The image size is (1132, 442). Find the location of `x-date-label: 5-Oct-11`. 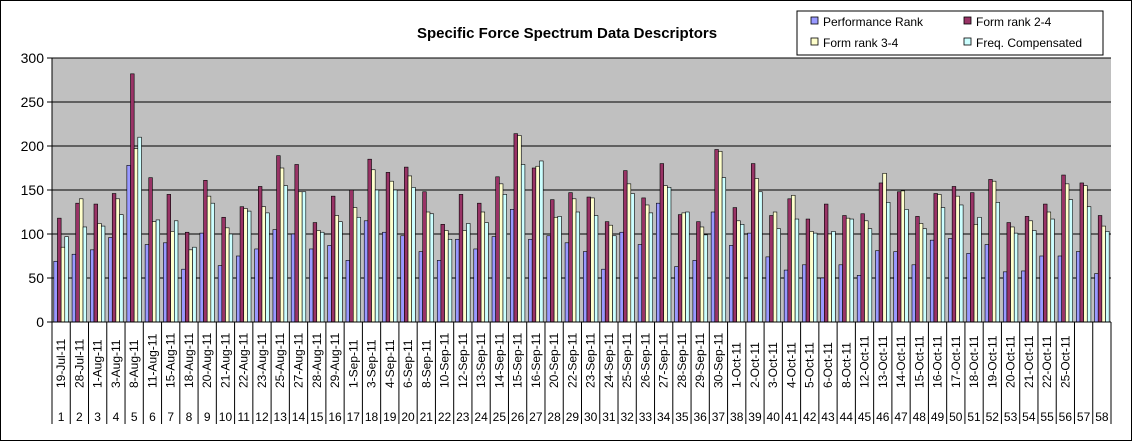

x-date-label: 5-Oct-11 is located at coordinates (810, 365).